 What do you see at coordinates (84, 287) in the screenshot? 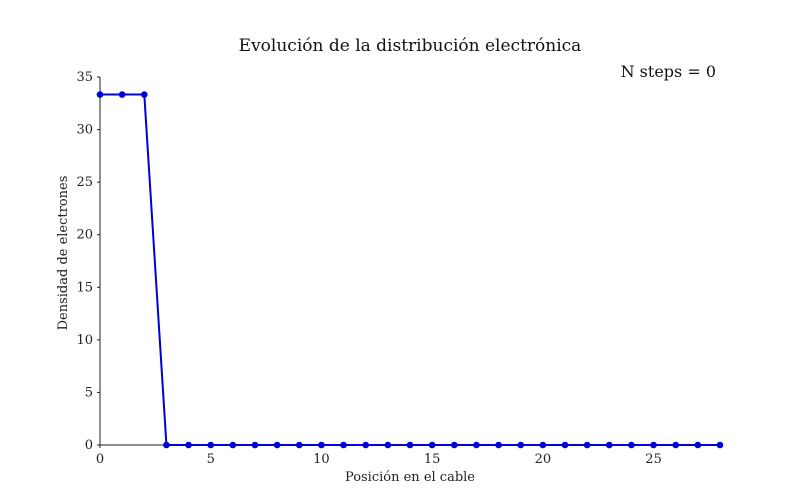
I see `y-tick-label: 15` at bounding box center [84, 287].